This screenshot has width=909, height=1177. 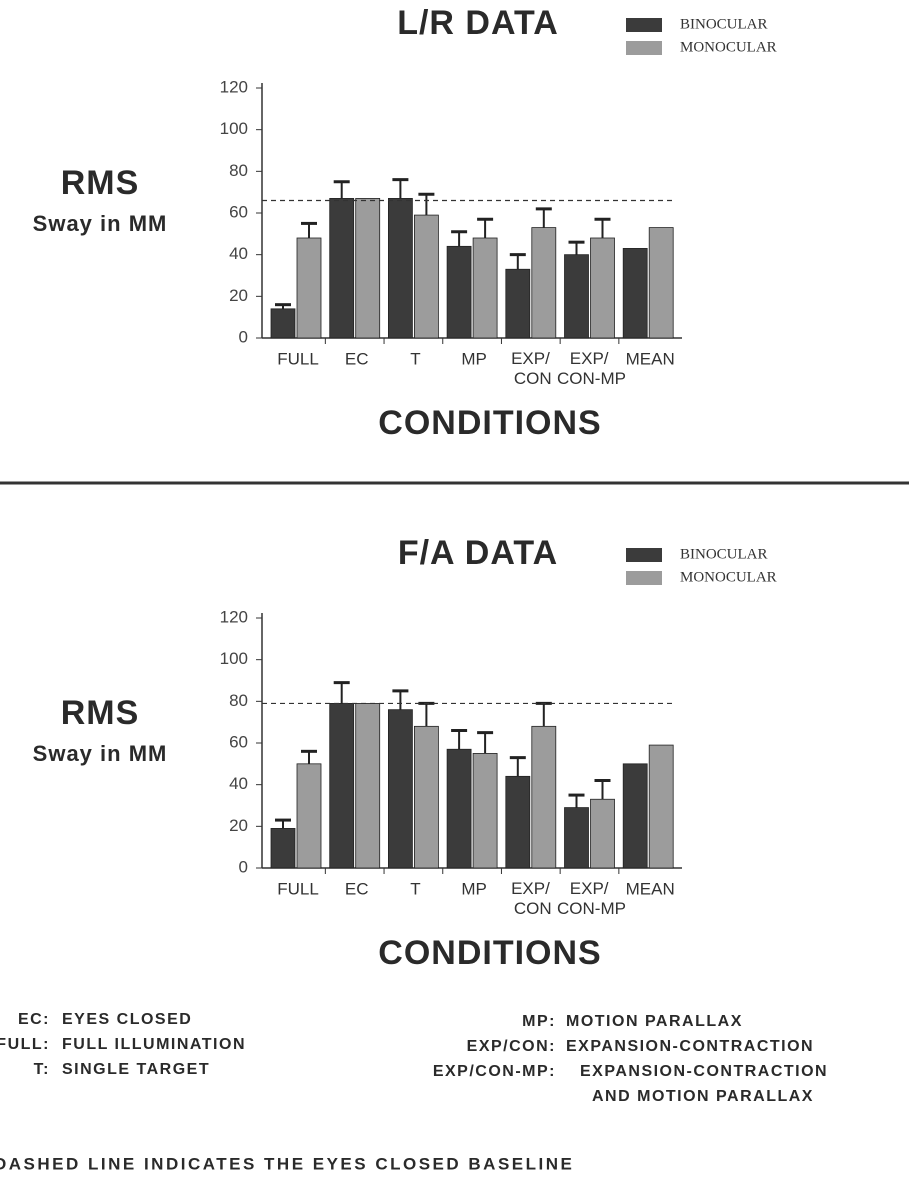 What do you see at coordinates (539, 1021) in the screenshot?
I see `note-abbr: MP:` at bounding box center [539, 1021].